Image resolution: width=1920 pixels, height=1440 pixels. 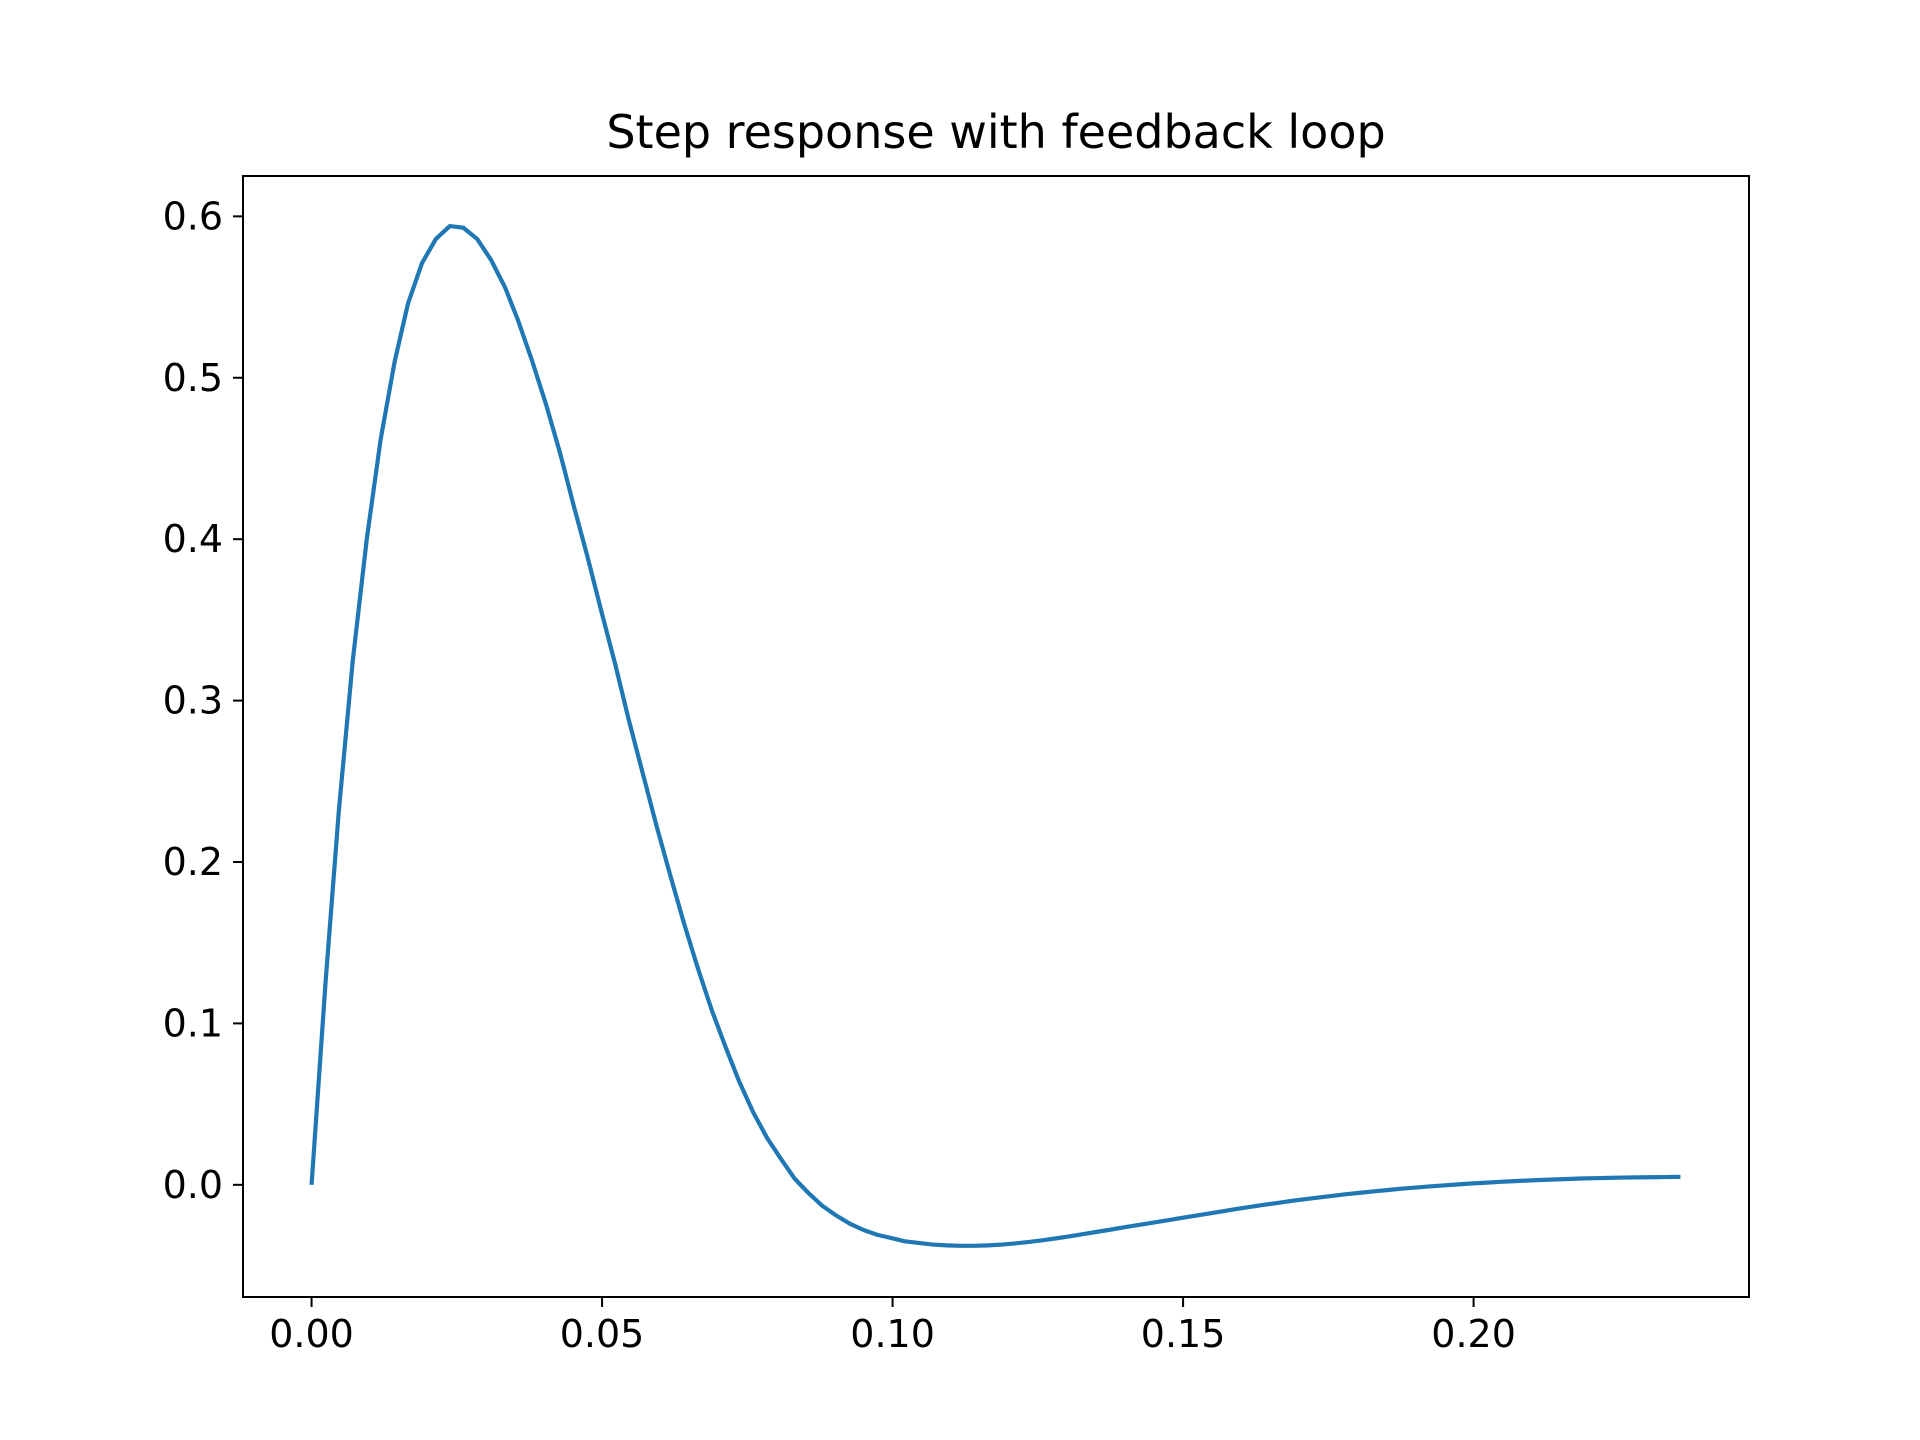 I want to click on x-tick-label: 0.15, so click(x=1183, y=1334).